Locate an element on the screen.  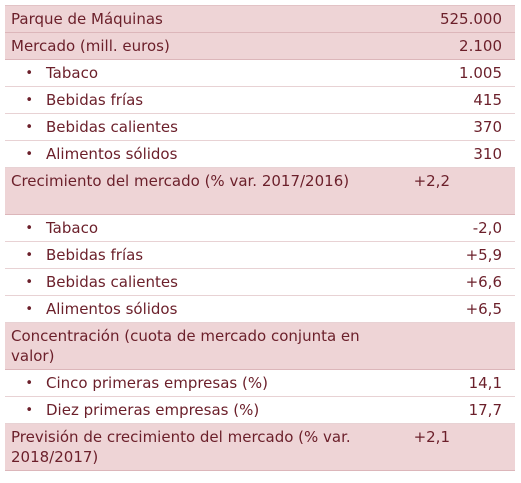
row-value: 415 is located at coordinates (487, 100).